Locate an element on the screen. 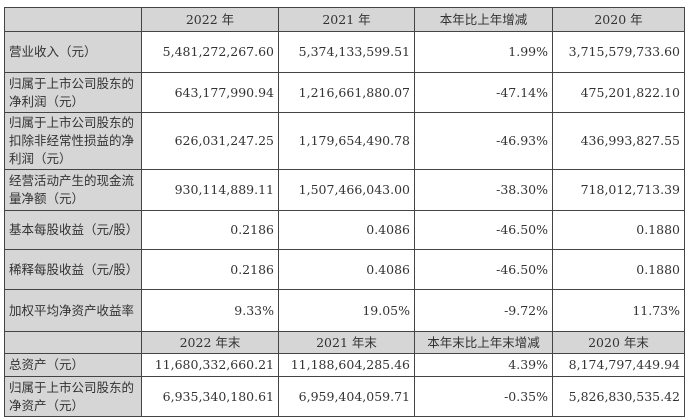 The width and height of the screenshot is (693, 417). table-cell: 1,179,654,490.78 is located at coordinates (346, 141).